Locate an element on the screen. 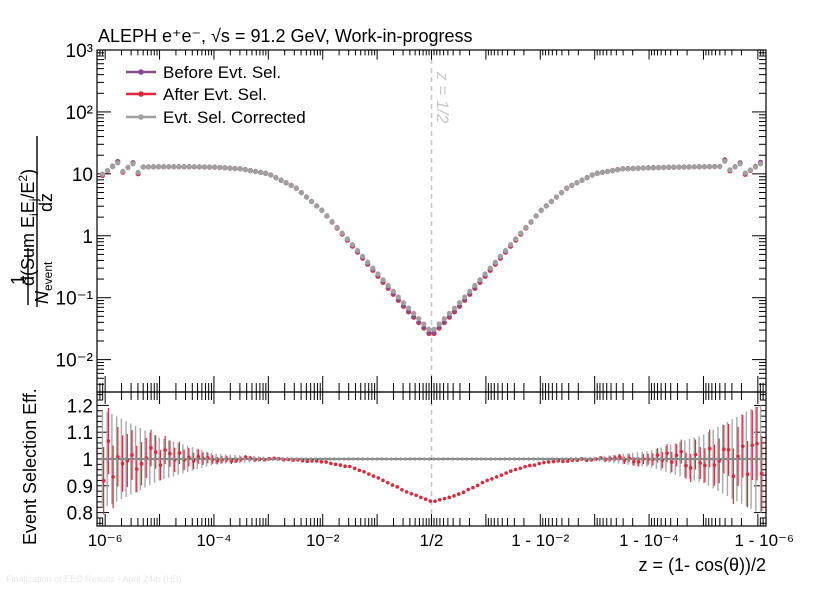 This screenshot has height=590, width=814. bottom-y-tick-label: 1.1 is located at coordinates (80, 433).